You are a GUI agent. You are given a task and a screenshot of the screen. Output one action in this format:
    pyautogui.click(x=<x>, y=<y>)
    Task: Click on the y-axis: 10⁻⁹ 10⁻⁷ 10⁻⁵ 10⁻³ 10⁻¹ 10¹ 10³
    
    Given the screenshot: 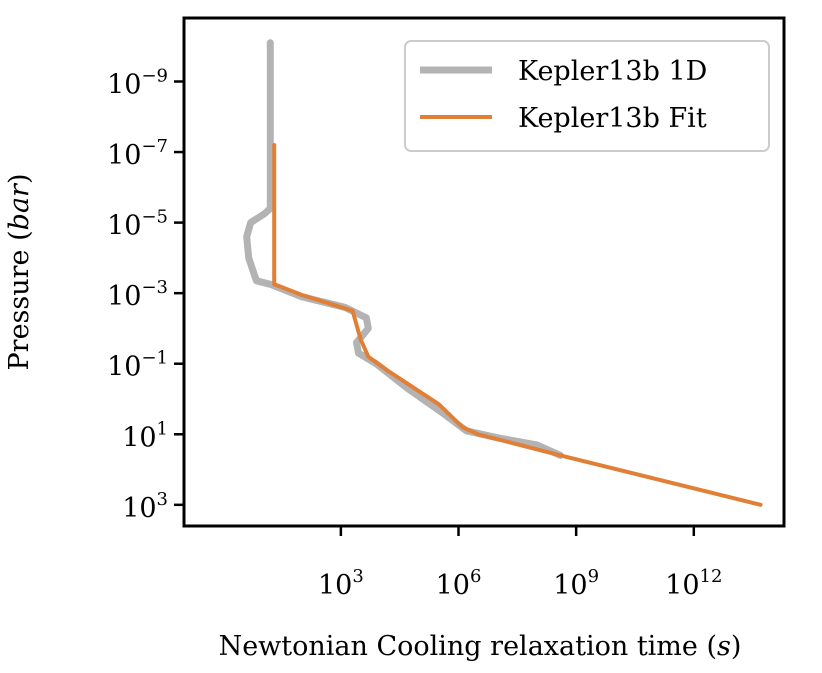 What is the action you would take?
    pyautogui.click(x=145, y=295)
    